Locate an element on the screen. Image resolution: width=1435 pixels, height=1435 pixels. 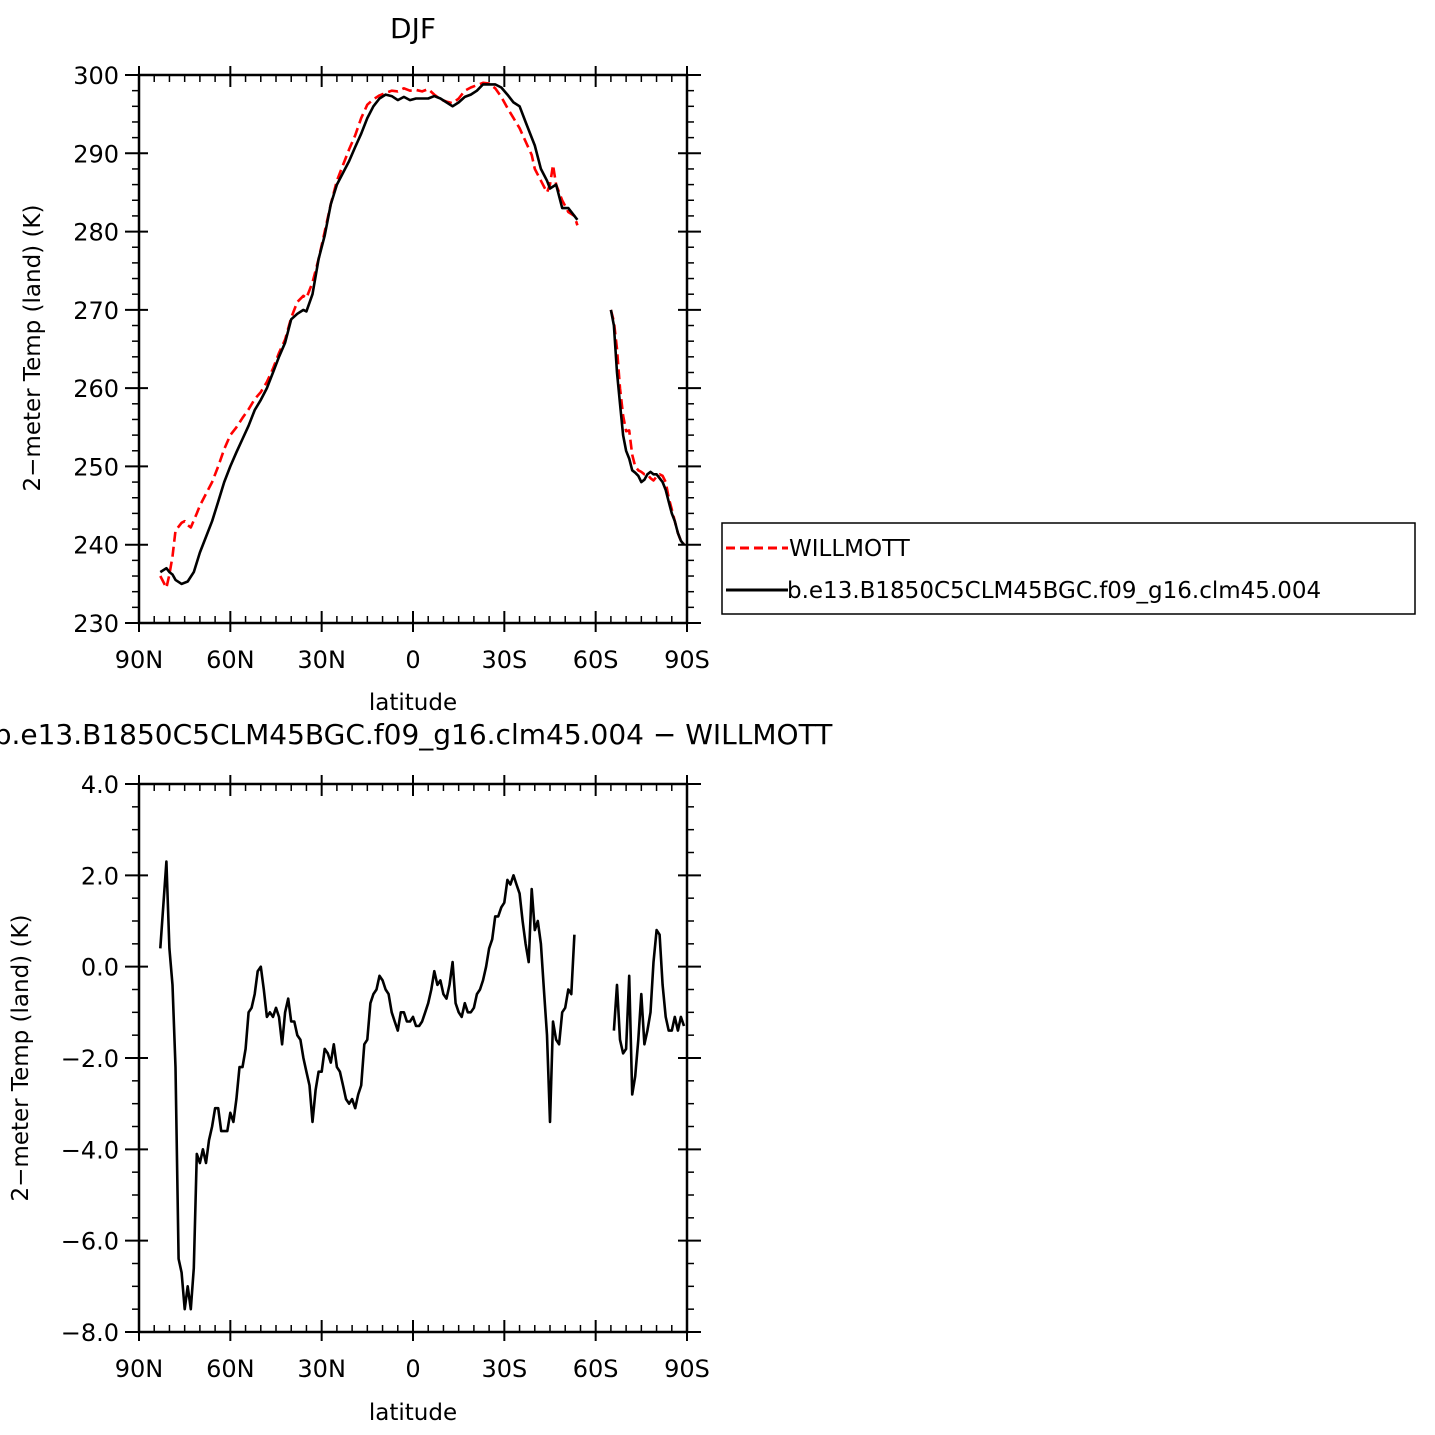
y-tick-label: 300 is located at coordinates (96, 76).